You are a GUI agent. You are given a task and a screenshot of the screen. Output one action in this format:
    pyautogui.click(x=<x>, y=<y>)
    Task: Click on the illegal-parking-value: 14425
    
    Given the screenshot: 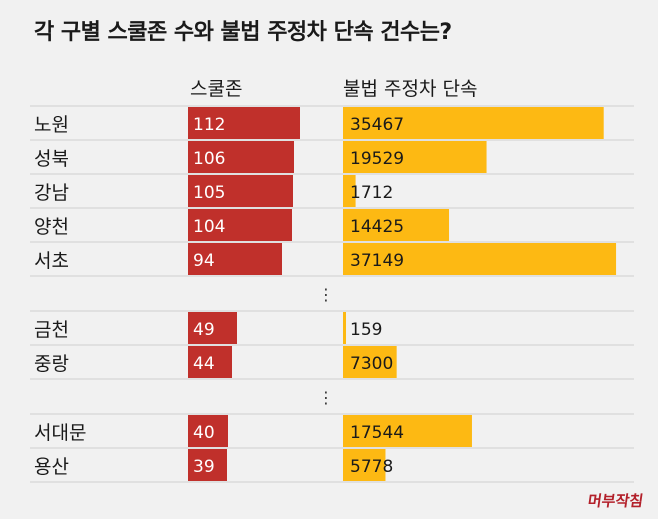 What is the action you would take?
    pyautogui.click(x=377, y=227)
    